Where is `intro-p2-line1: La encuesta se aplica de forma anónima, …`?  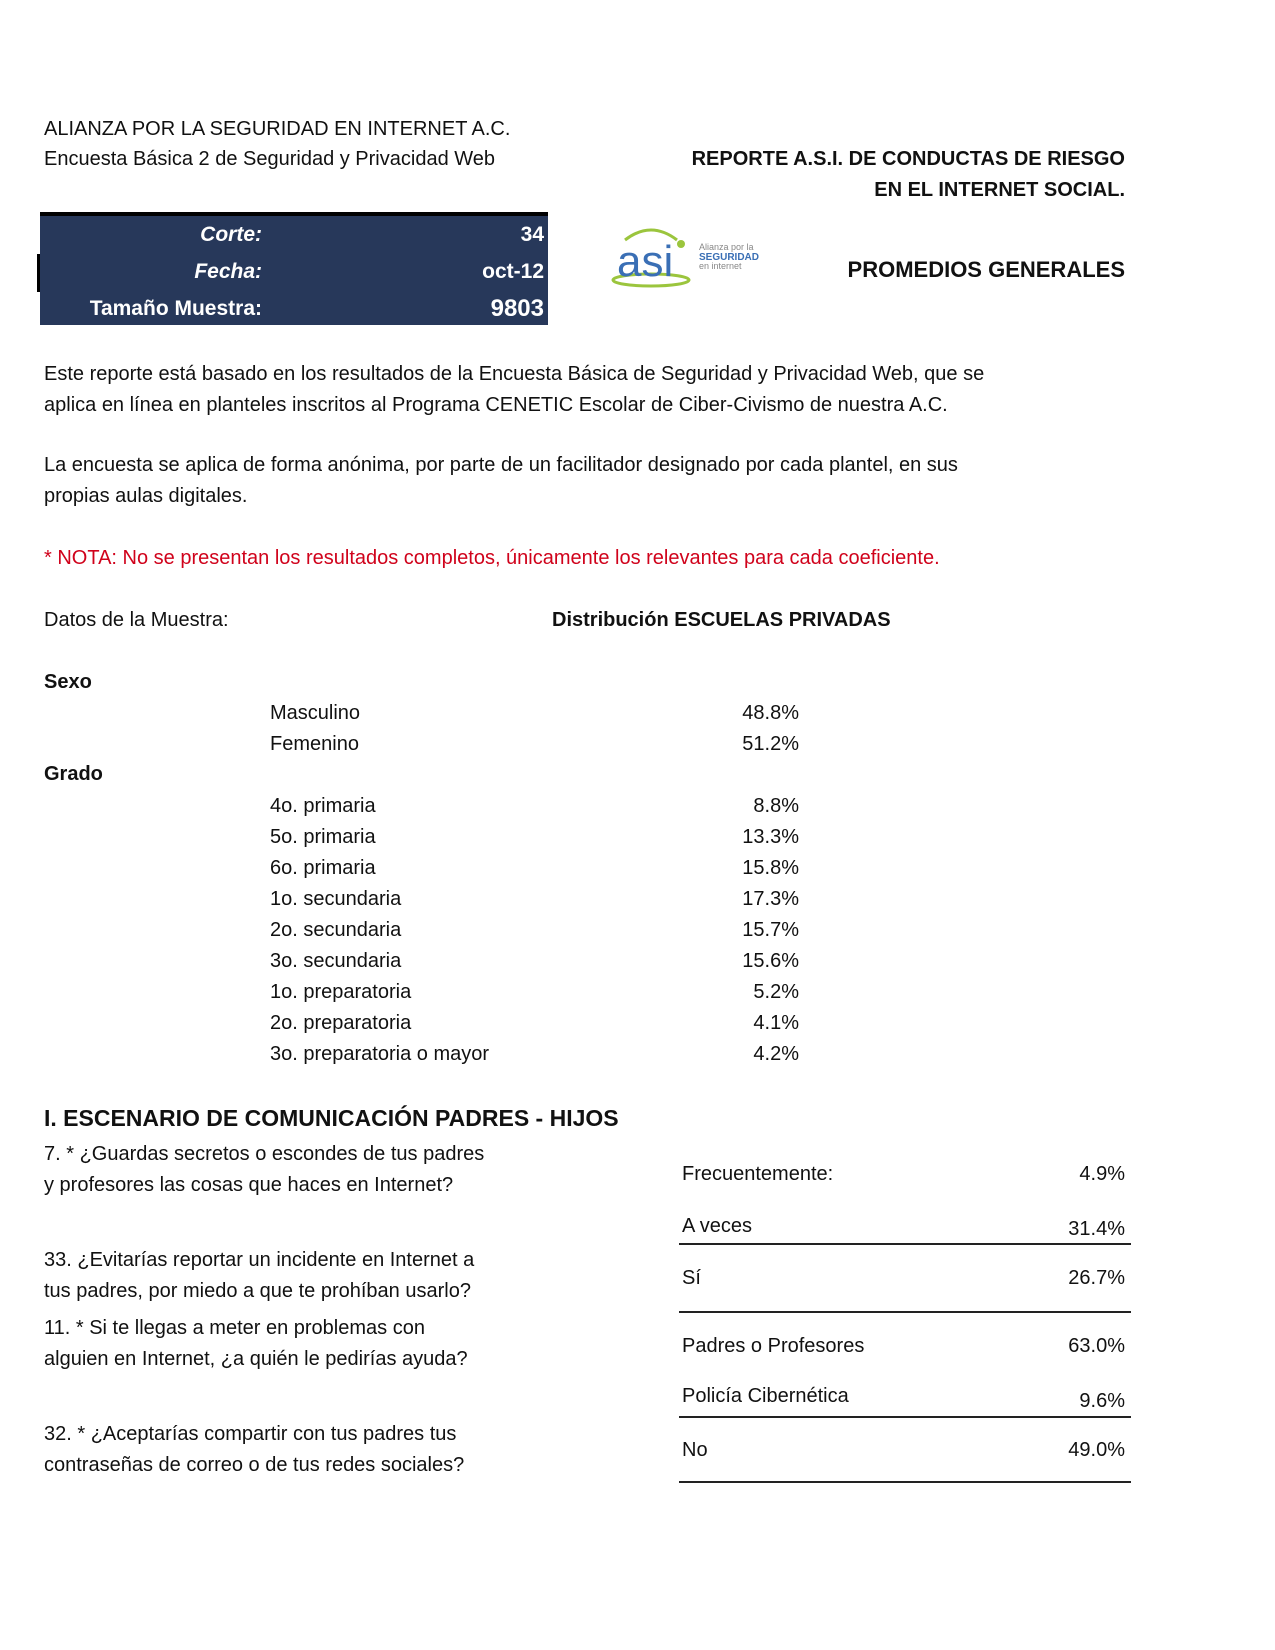
intro-p2-line1: La encuesta se aplica de forma anónima, … is located at coordinates (501, 465).